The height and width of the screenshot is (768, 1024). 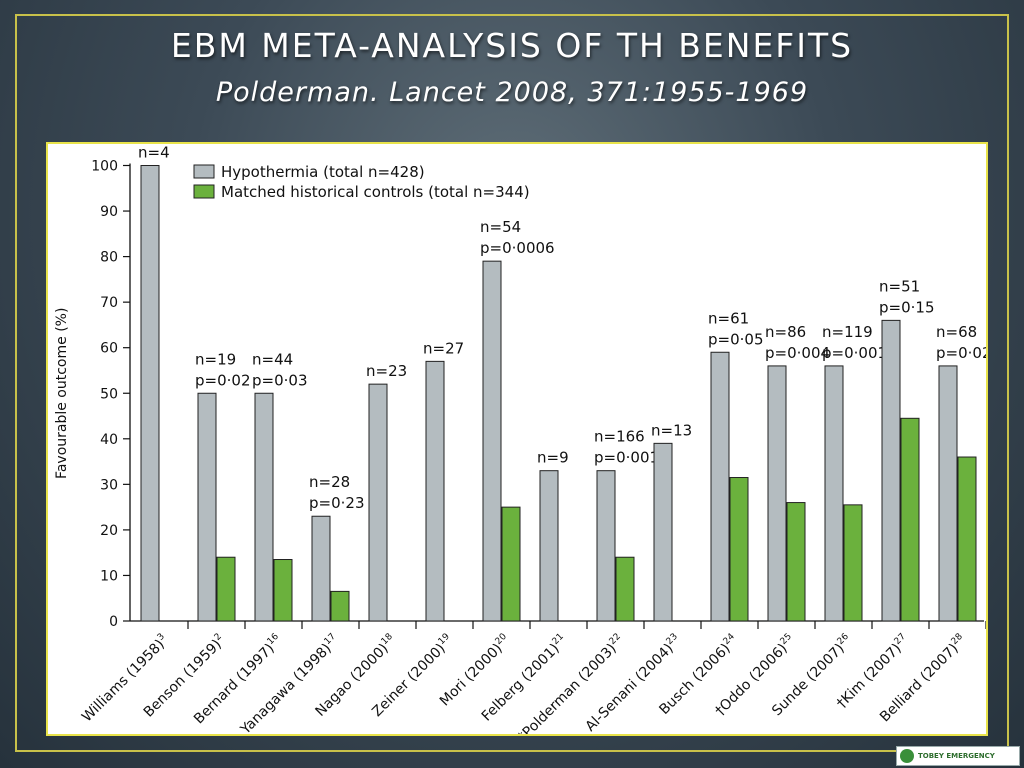 I want to click on legend-swatch-hypothermia, so click(x=204, y=171).